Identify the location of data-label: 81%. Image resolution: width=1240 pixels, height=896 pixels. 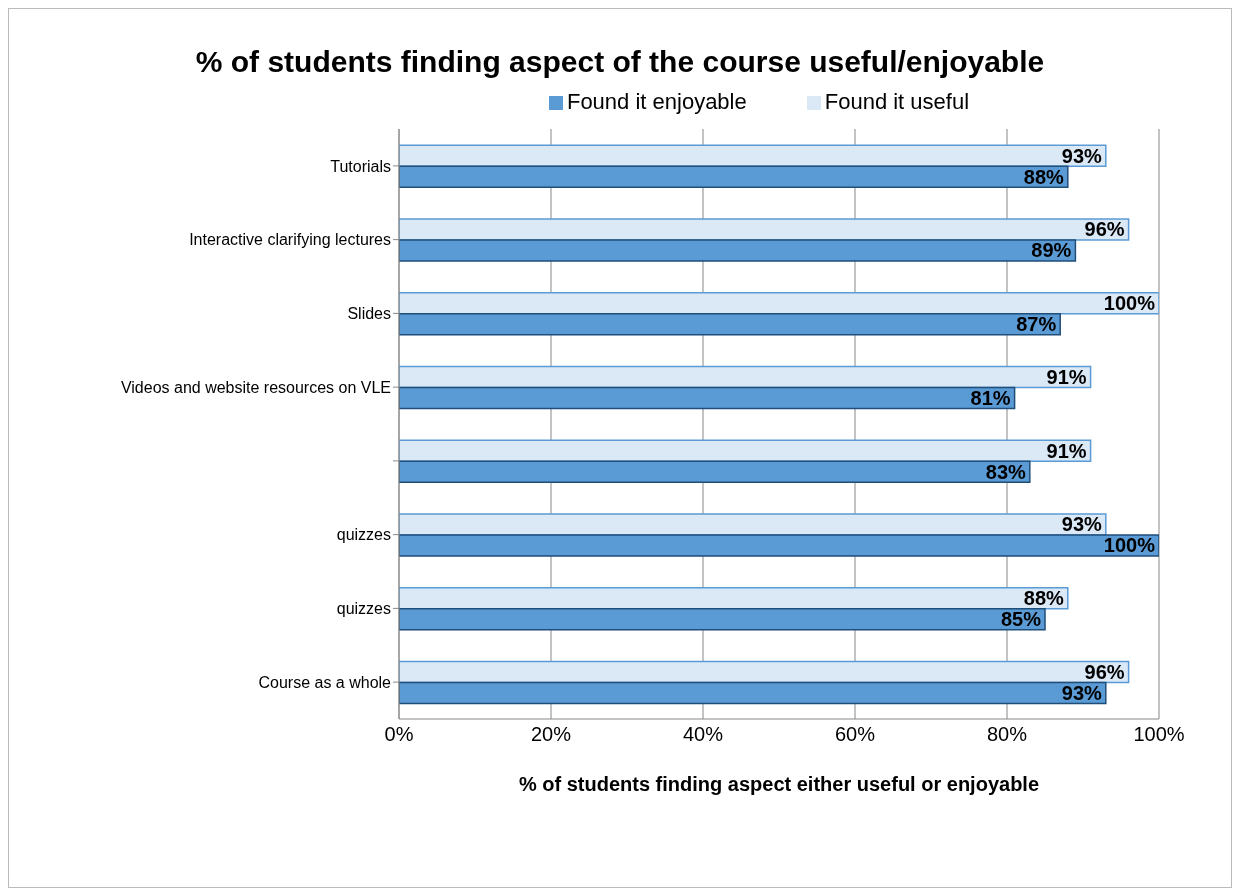
(990, 397).